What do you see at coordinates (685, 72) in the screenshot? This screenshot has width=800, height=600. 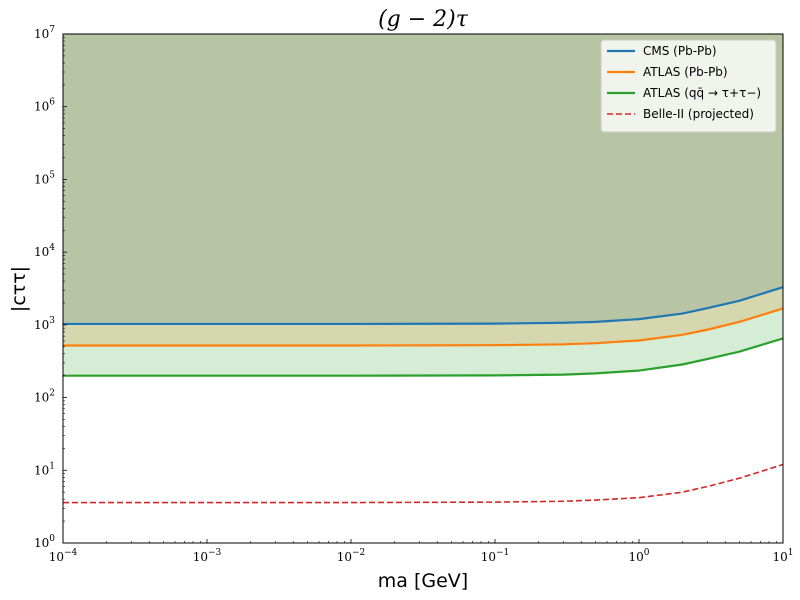 I see `legend-label-atlas-pb-pb: ATLAS (Pb-Pb)` at bounding box center [685, 72].